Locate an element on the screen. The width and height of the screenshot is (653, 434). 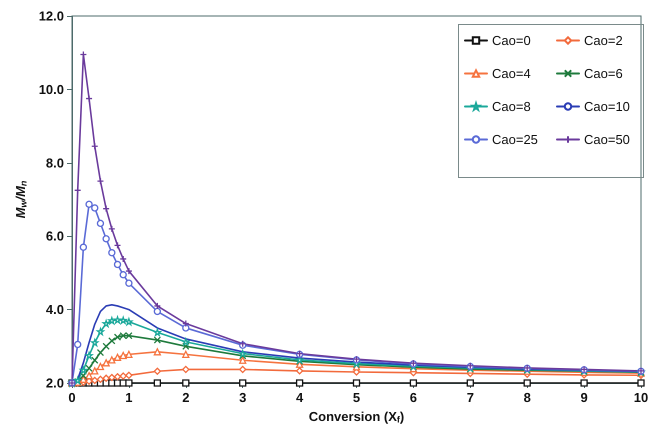
legend-label: Cao=0 is located at coordinates (511, 40).